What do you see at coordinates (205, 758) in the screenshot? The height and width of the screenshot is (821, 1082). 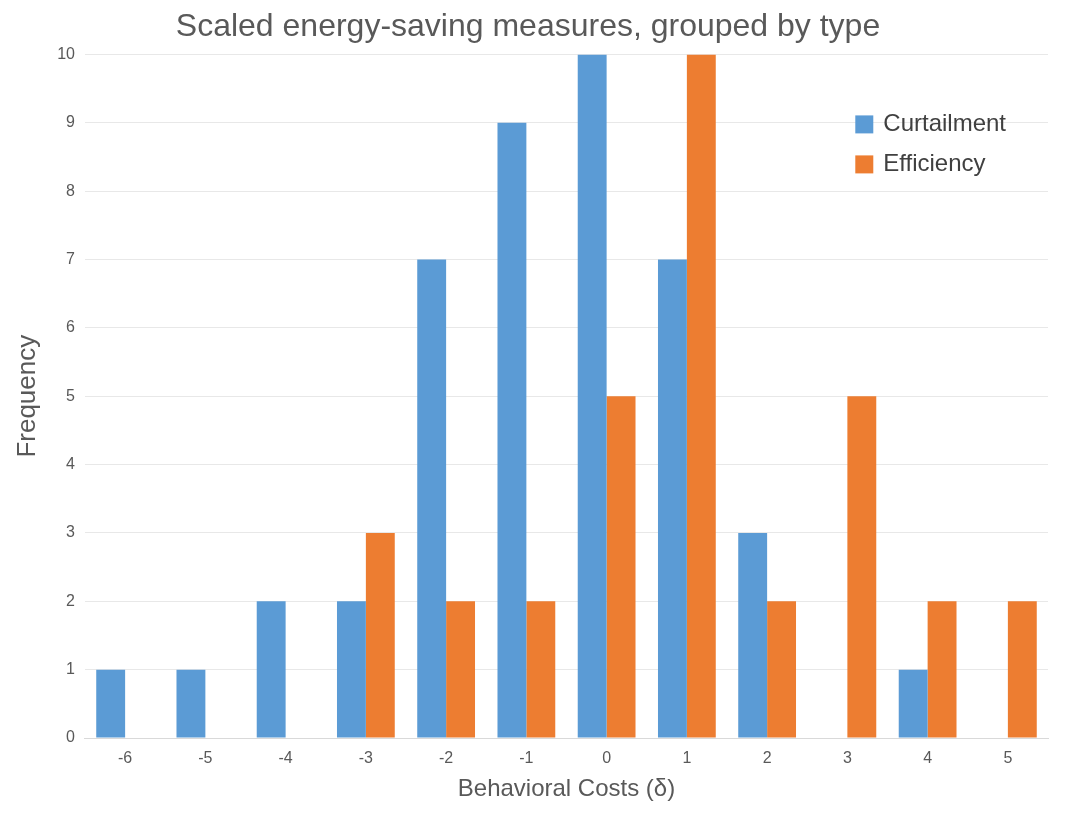 I see `x-tick-label: -5` at bounding box center [205, 758].